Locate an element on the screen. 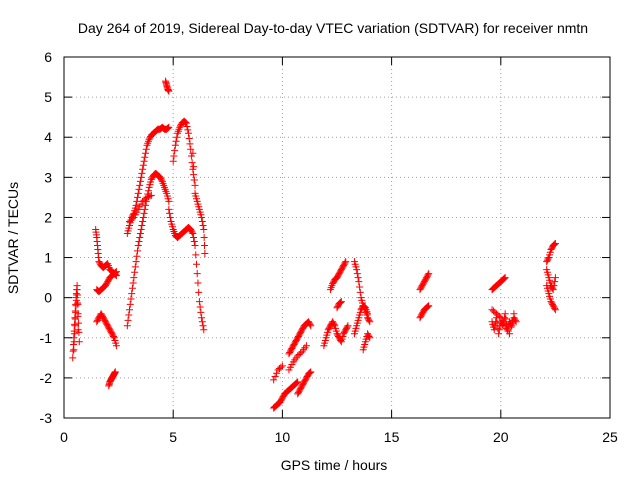  x-tick-label: 20 is located at coordinates (501, 437).